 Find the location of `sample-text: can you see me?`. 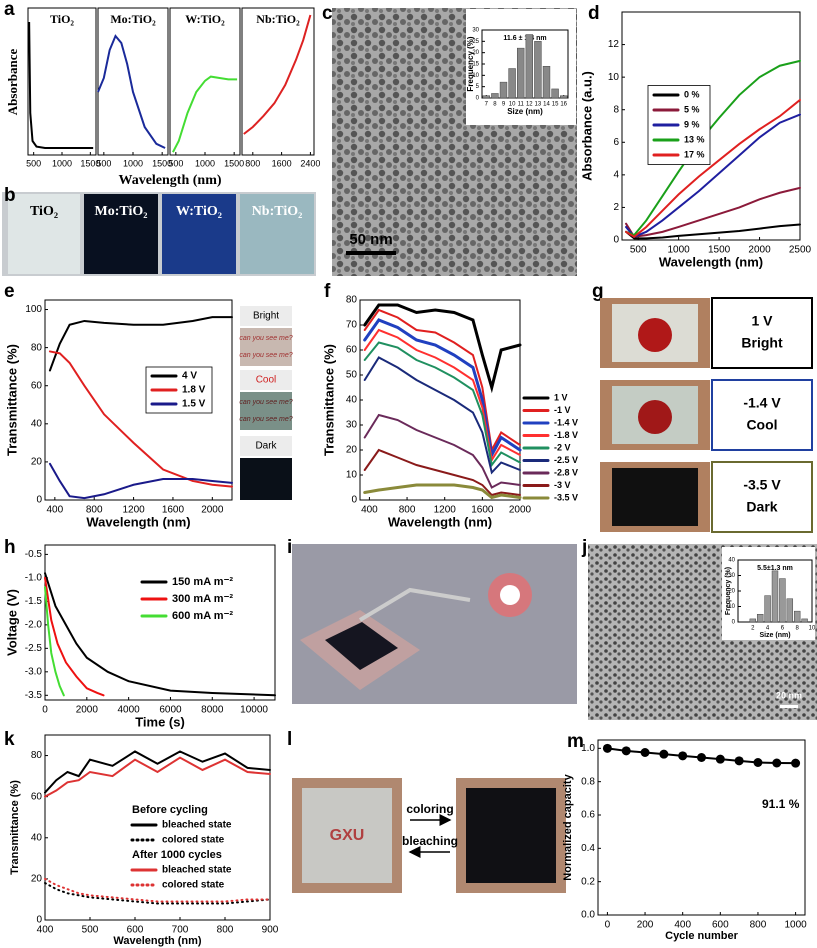

sample-text: can you see me? is located at coordinates (265, 355).